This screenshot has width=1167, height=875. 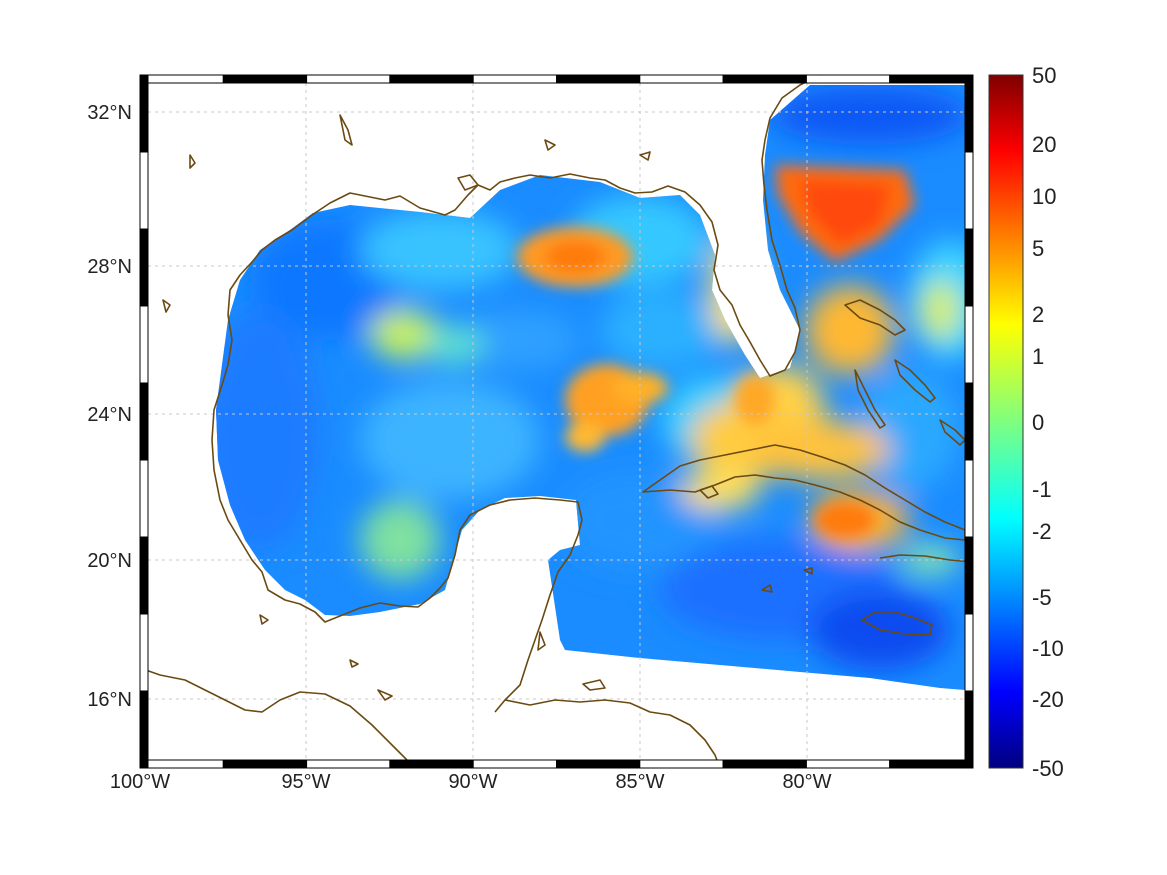 What do you see at coordinates (806, 782) in the screenshot?
I see `lon-label-80w: 80°W` at bounding box center [806, 782].